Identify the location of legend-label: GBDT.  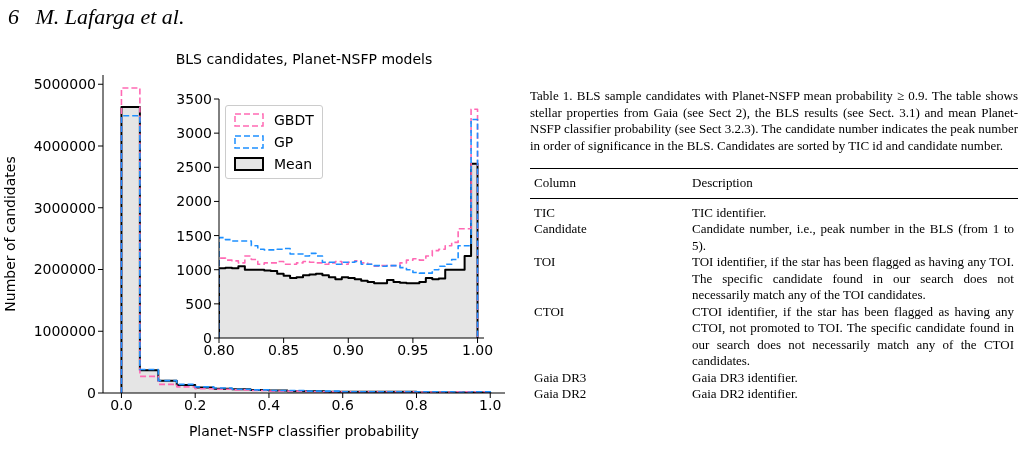
(294, 120).